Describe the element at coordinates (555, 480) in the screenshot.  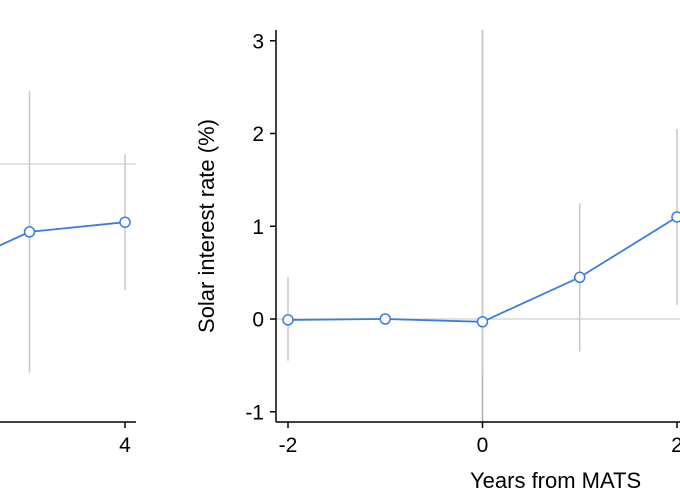
I see `x-axis-title: Years from MATS` at that location.